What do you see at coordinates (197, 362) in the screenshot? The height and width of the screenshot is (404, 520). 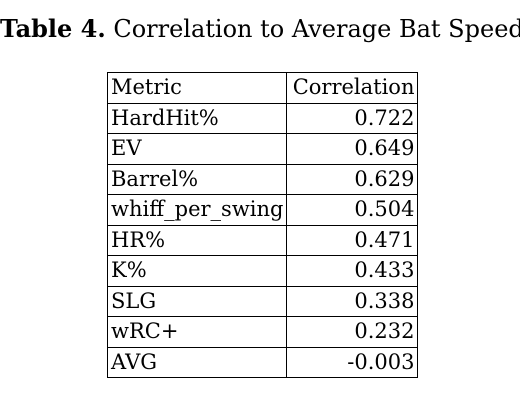 I see `metric-cell: AVG` at bounding box center [197, 362].